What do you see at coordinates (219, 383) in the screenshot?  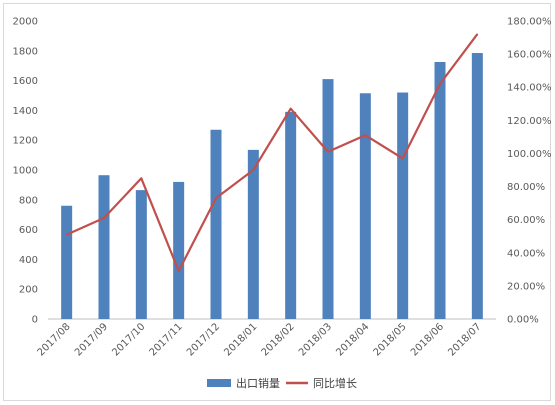 I see `legend-swatch-bar` at bounding box center [219, 383].